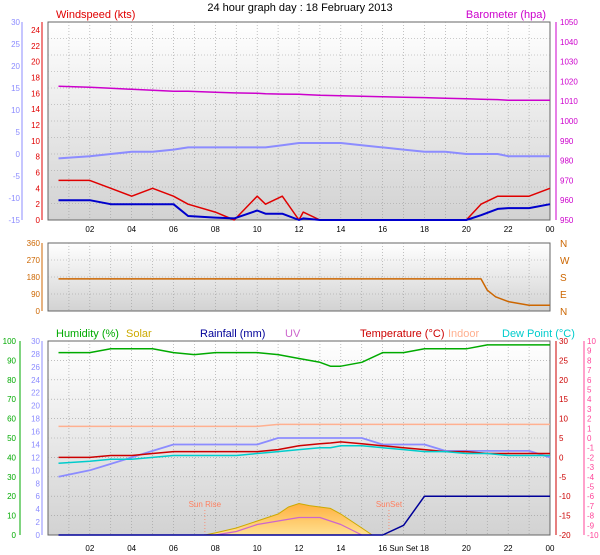 Image resolution: width=600 pixels, height=555 pixels. What do you see at coordinates (589, 409) in the screenshot?
I see `right-pink-tick-label: 3` at bounding box center [589, 409].